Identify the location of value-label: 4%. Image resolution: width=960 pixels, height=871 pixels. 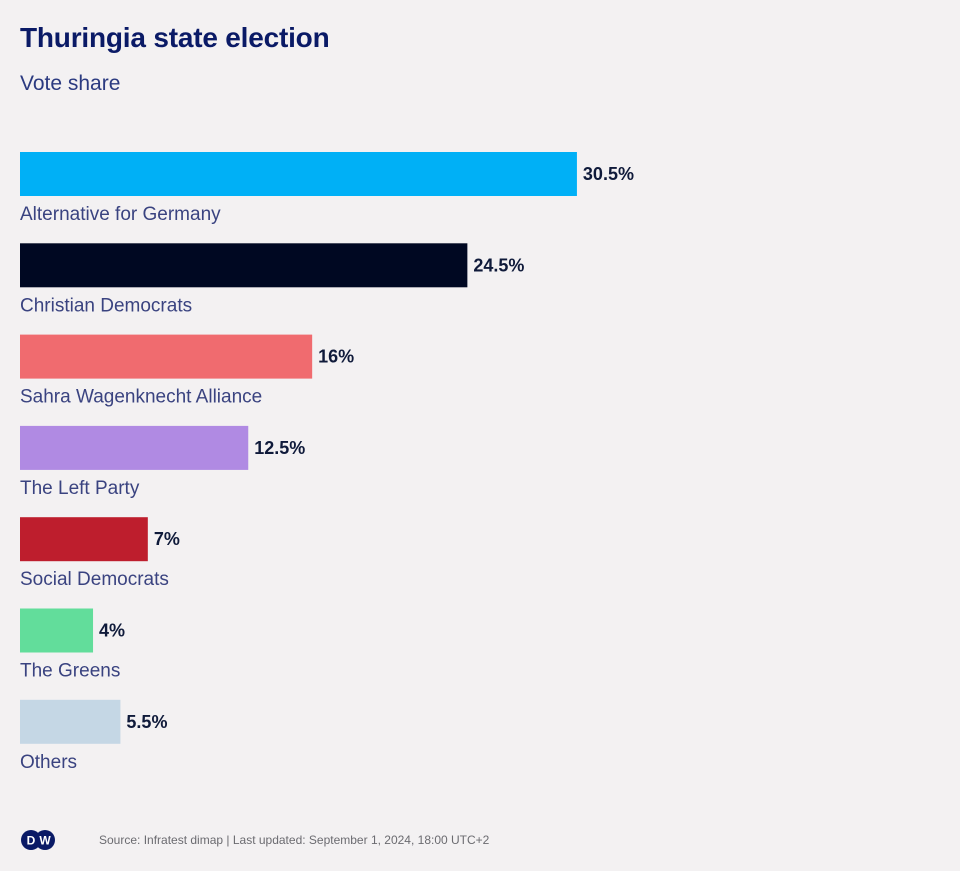
(112, 631).